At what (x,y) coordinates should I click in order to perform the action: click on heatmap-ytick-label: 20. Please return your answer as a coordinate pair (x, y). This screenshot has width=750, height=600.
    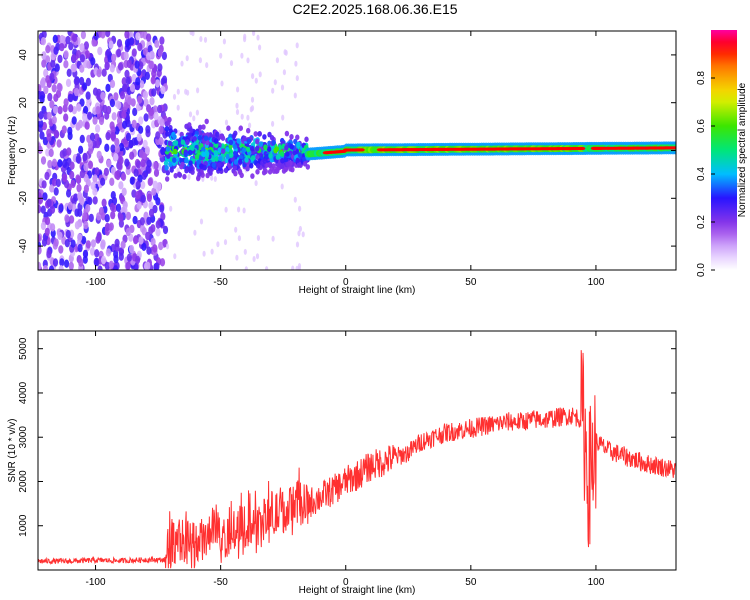
    Looking at the image, I should click on (23, 103).